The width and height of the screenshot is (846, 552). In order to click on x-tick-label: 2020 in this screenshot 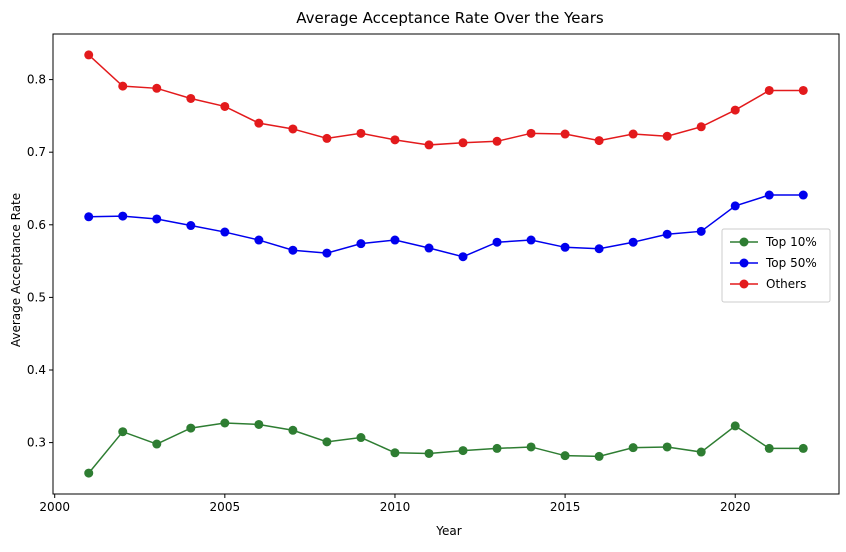, I will do `click(735, 507)`.